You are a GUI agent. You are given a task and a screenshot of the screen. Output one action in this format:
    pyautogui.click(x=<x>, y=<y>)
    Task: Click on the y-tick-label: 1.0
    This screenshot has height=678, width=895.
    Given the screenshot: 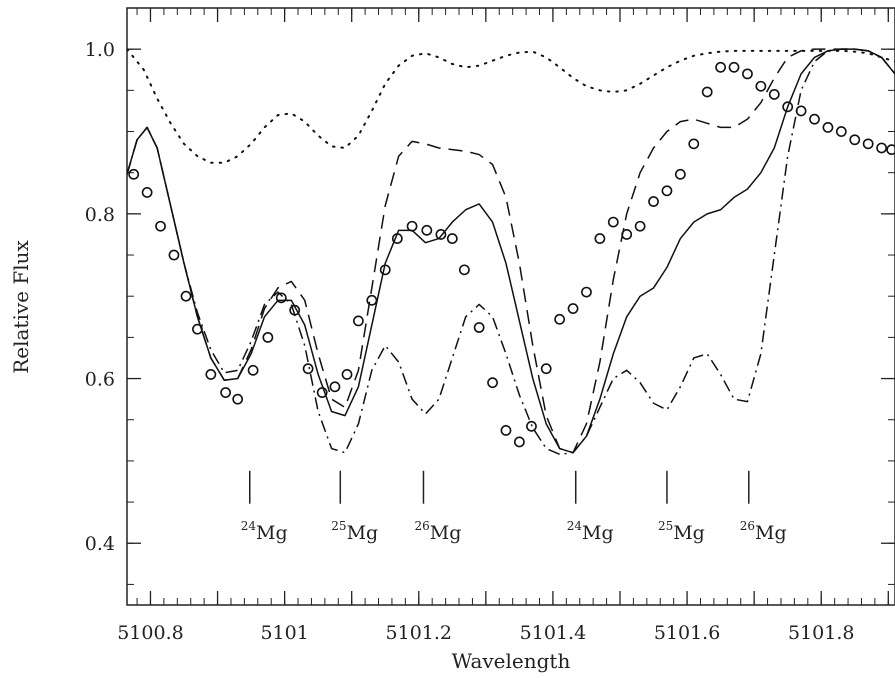 What is the action you would take?
    pyautogui.click(x=100, y=50)
    